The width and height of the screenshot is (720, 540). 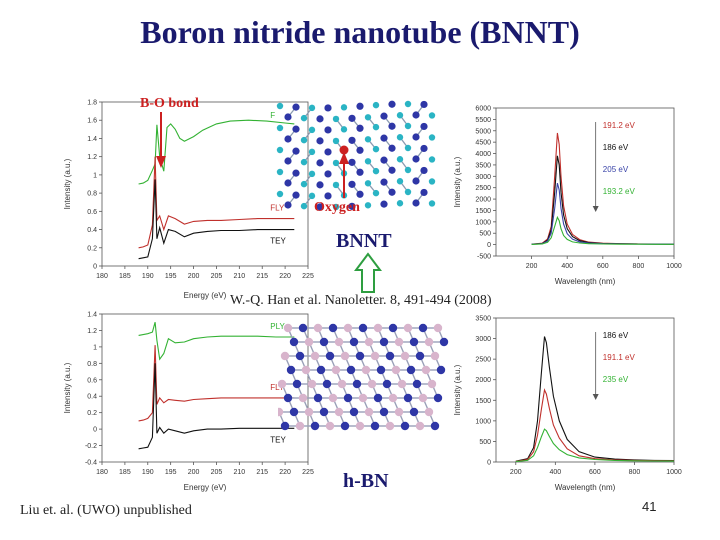 What do you see at coordinates (368, 272) in the screenshot?
I see `hbn-to-bnnt-arrow` at bounding box center [368, 272].